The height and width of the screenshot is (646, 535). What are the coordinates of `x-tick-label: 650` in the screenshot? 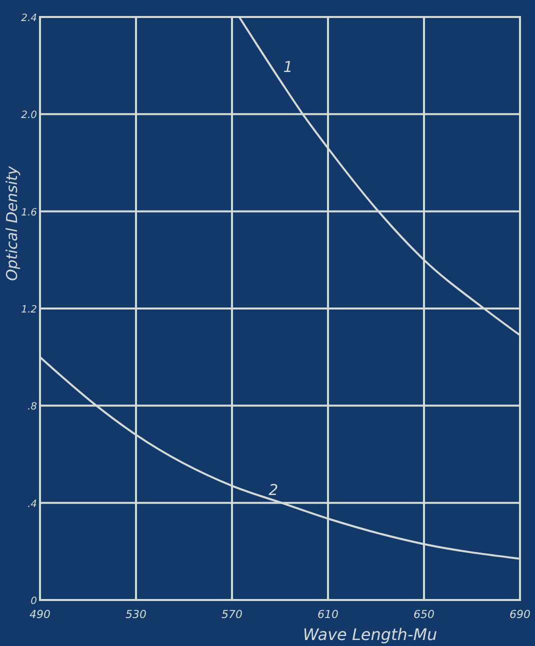 It's located at (424, 614).